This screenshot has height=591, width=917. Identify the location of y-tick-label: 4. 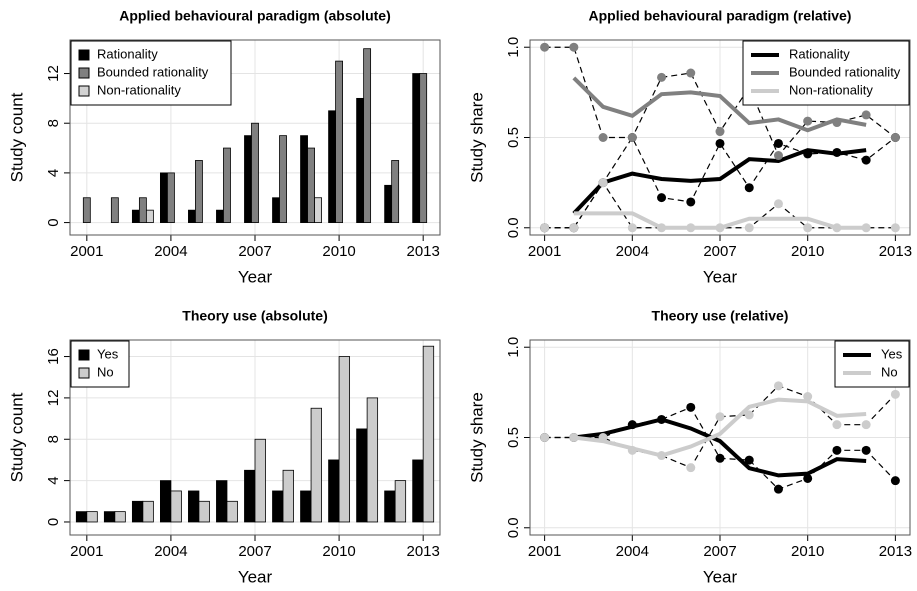
(53, 480).